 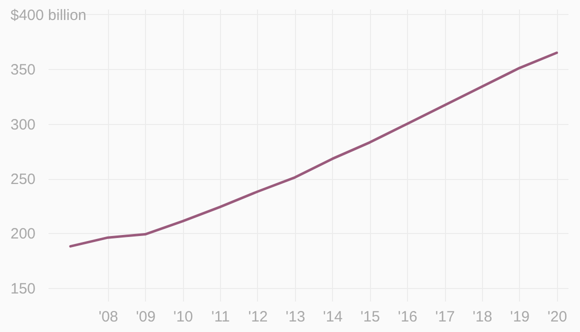 What do you see at coordinates (23, 70) in the screenshot?
I see `y-tick-label: 350` at bounding box center [23, 70].